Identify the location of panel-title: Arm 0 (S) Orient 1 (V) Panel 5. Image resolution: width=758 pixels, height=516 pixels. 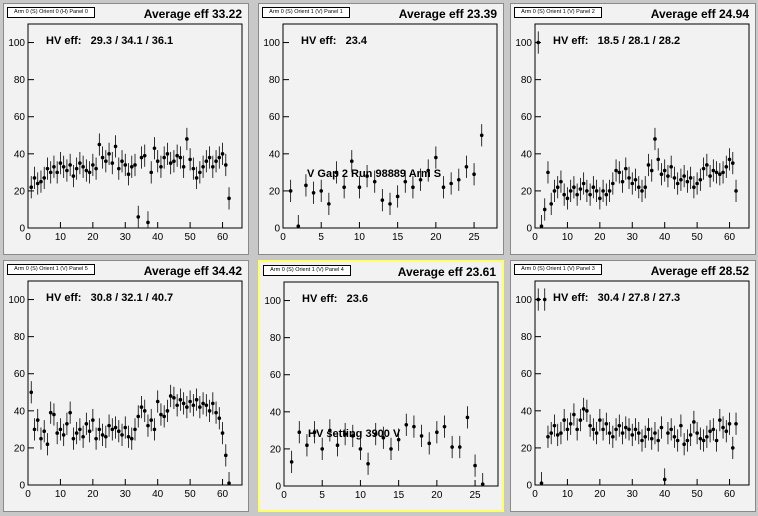
(51, 269).